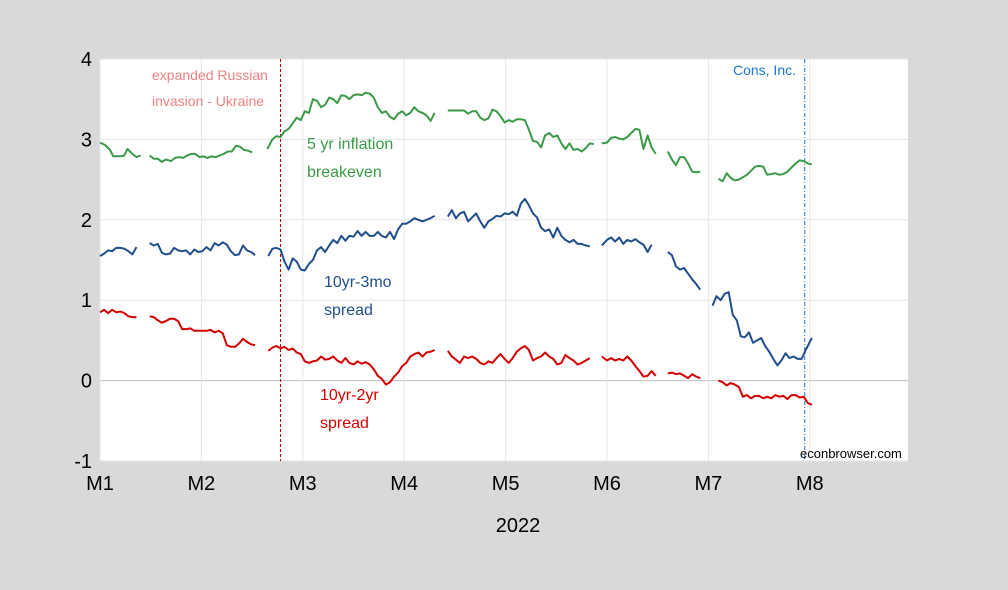 The image size is (1008, 590). What do you see at coordinates (404, 484) in the screenshot?
I see `x-tick-label: M4` at bounding box center [404, 484].